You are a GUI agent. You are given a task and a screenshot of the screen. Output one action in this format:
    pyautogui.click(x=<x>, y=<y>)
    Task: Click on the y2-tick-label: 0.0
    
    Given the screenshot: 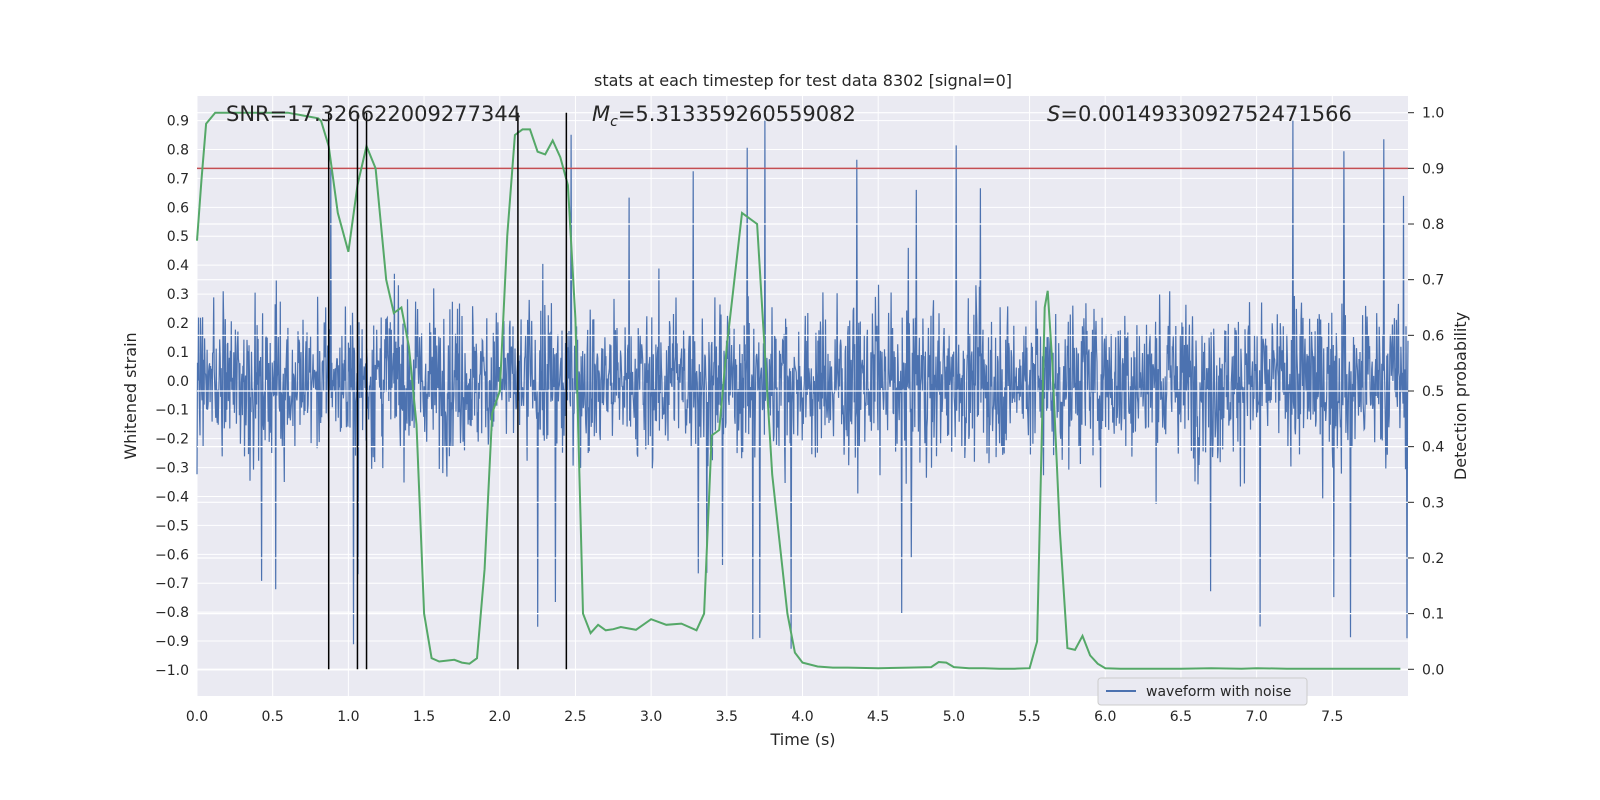 What is the action you would take?
    pyautogui.click(x=1433, y=670)
    